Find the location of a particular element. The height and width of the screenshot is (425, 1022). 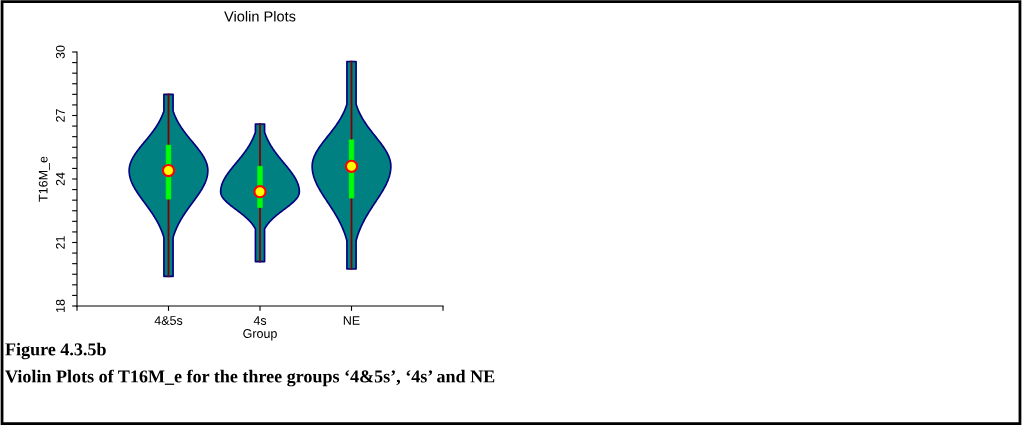

text: Violin Plots of T16M_e for the three groups ‘4&5s’, ‘4s’ and NE is located at coordinates (250, 378).